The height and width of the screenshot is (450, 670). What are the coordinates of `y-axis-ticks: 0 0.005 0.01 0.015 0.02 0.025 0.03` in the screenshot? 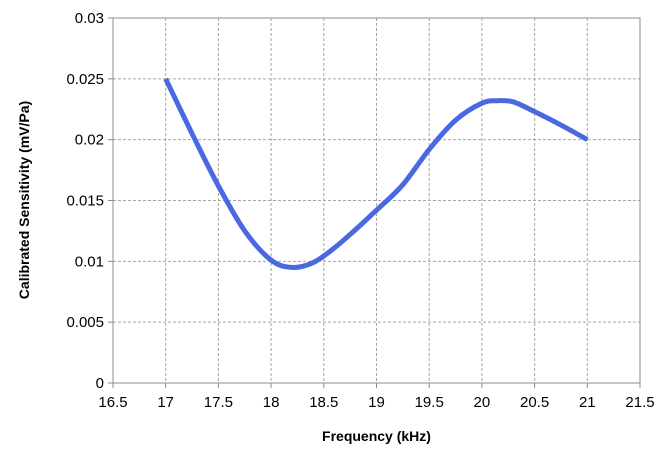 It's located at (89, 201).